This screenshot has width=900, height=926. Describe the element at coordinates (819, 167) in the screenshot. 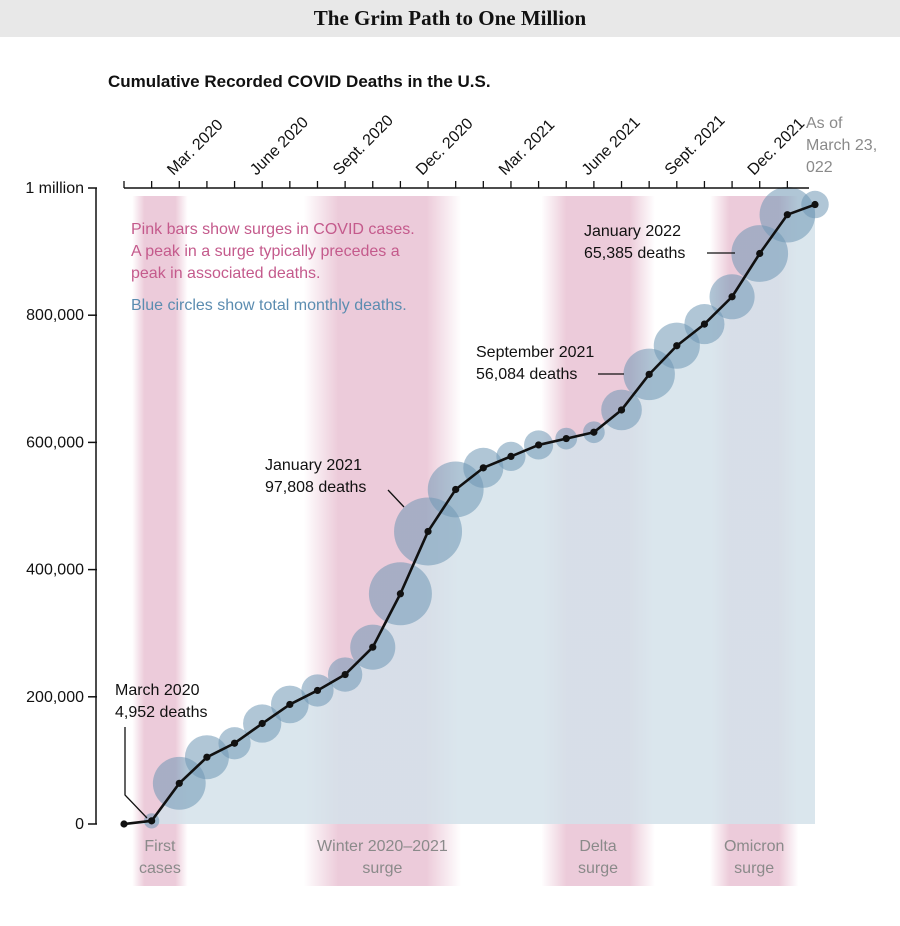

I see `end-date-label: 022` at that location.